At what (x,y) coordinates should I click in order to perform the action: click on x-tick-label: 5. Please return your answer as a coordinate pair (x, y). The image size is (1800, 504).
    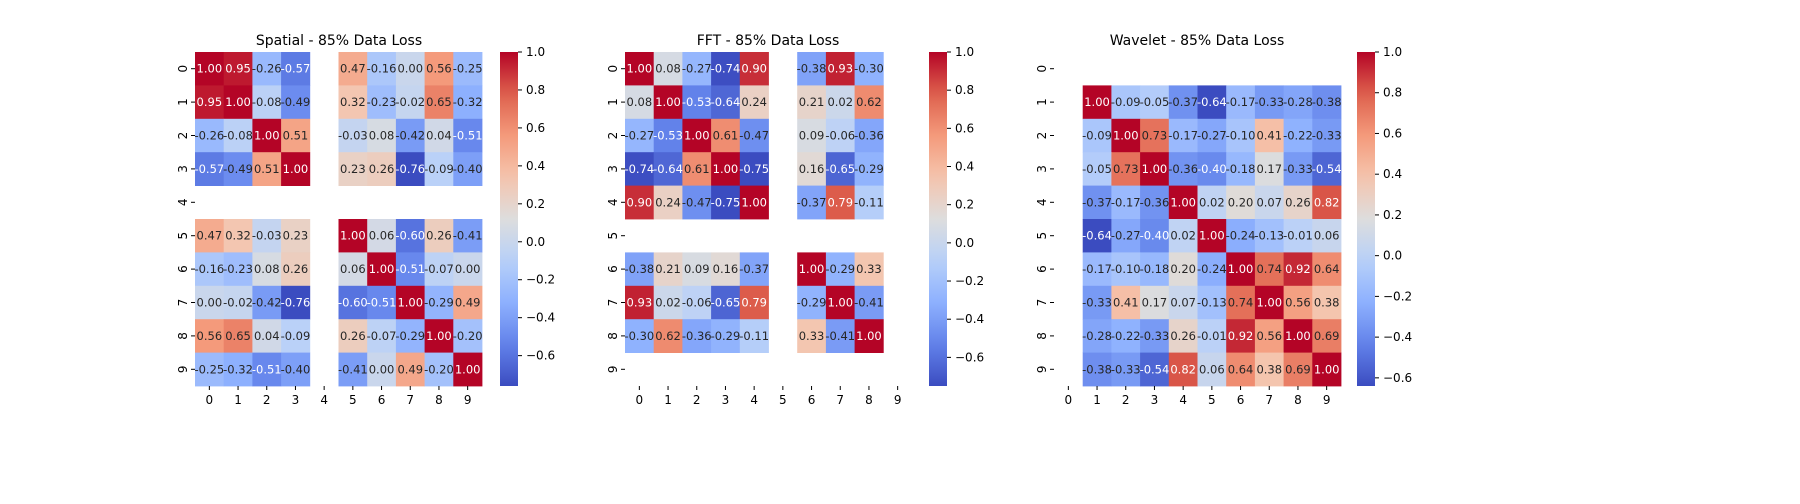
    Looking at the image, I should click on (353, 400).